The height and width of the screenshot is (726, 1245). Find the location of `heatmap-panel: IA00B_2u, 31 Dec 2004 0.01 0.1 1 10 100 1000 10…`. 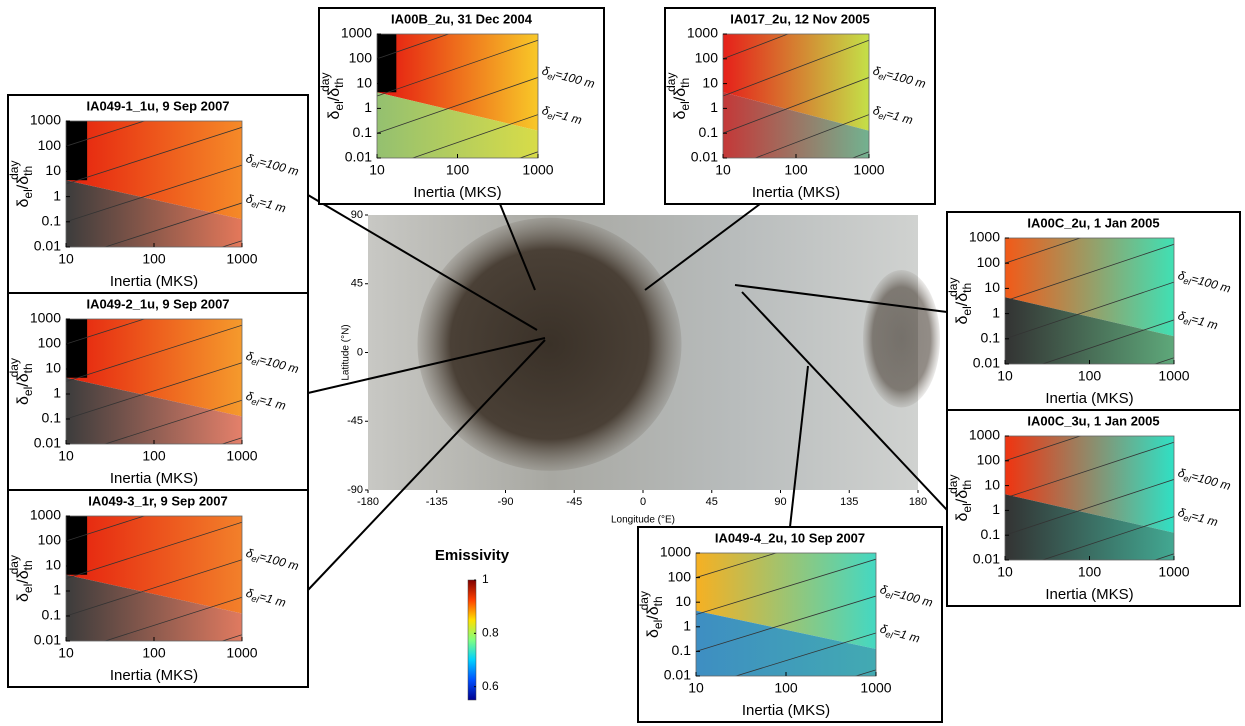

heatmap-panel: IA00B_2u, 31 Dec 2004 0.01 0.1 1 10 100 1000 10… is located at coordinates (461, 106).